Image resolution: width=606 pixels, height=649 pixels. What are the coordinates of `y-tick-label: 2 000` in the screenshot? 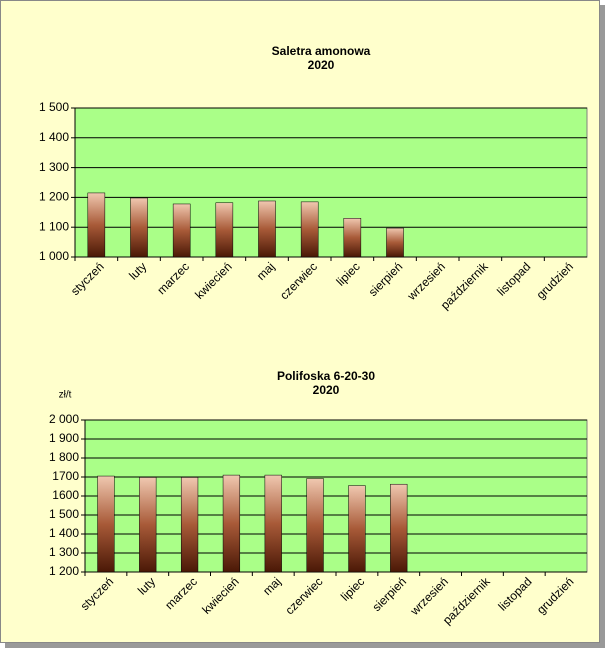 It's located at (64, 419).